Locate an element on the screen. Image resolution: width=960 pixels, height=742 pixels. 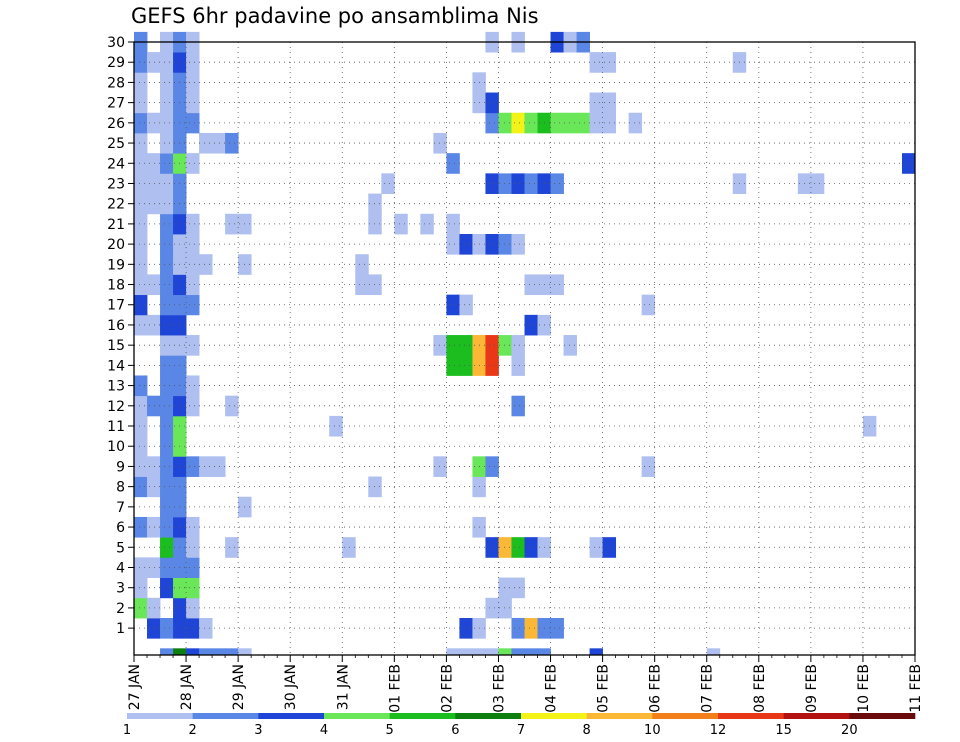
y-tick-label: 29 is located at coordinates (116, 63).